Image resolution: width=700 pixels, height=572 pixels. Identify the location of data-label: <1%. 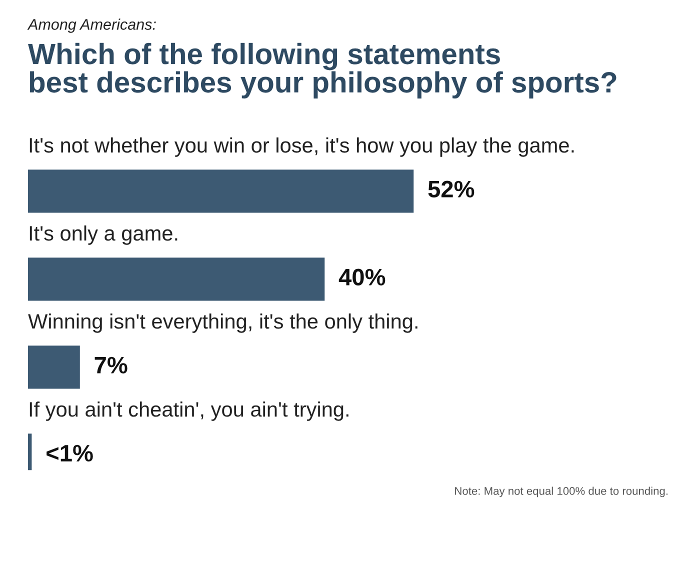
(69, 453).